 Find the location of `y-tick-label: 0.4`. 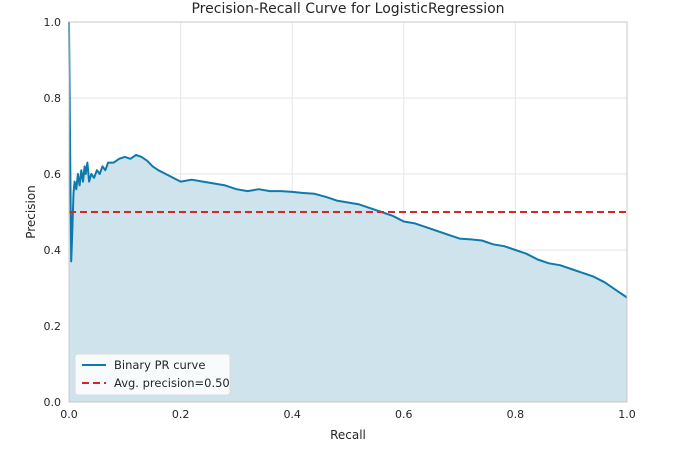

y-tick-label: 0.4 is located at coordinates (53, 250).